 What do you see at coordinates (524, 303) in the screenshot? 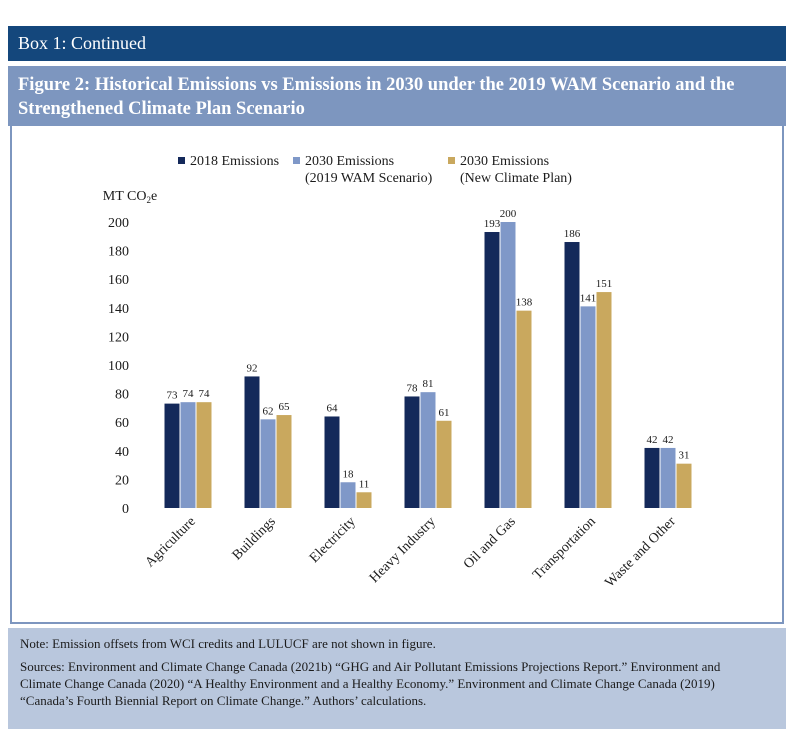
I see `bar-value-label: 138` at bounding box center [524, 303].